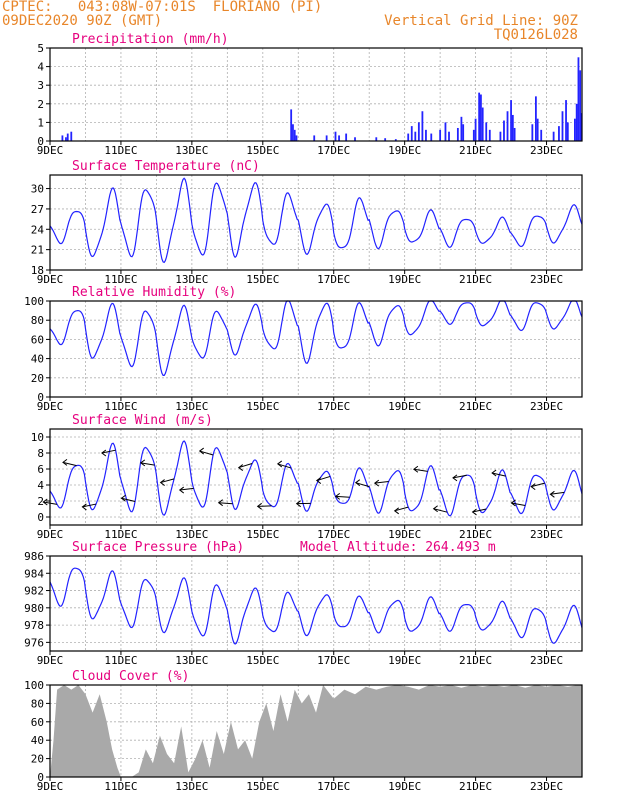  I want to click on y-tick-label: 8, so click(40, 453).